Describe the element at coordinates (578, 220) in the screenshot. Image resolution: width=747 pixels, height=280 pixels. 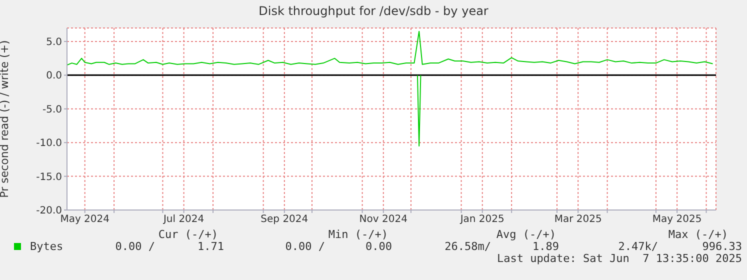
I see `x-tick-label: Mar 2025` at that location.